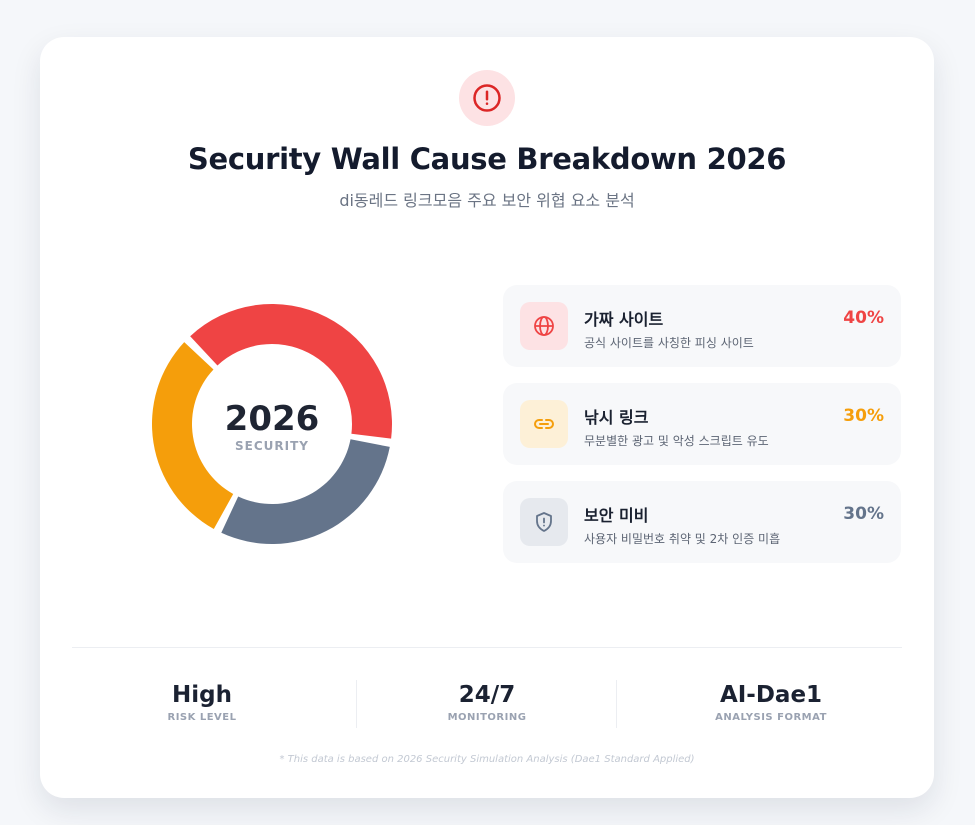 The image size is (975, 825). I want to click on stat-label: ANALYSIS FORMAT, so click(771, 717).